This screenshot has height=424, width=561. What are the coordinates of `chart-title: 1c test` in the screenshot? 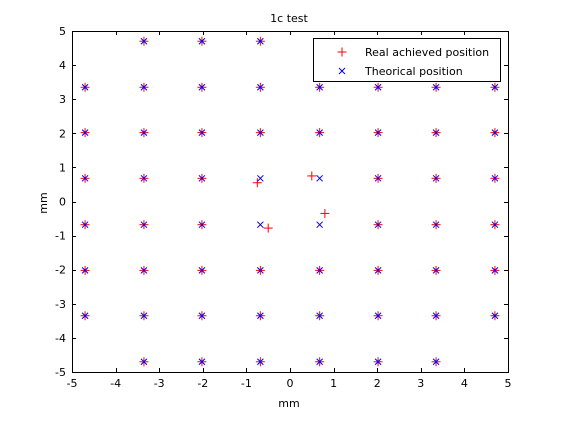 It's located at (289, 18).